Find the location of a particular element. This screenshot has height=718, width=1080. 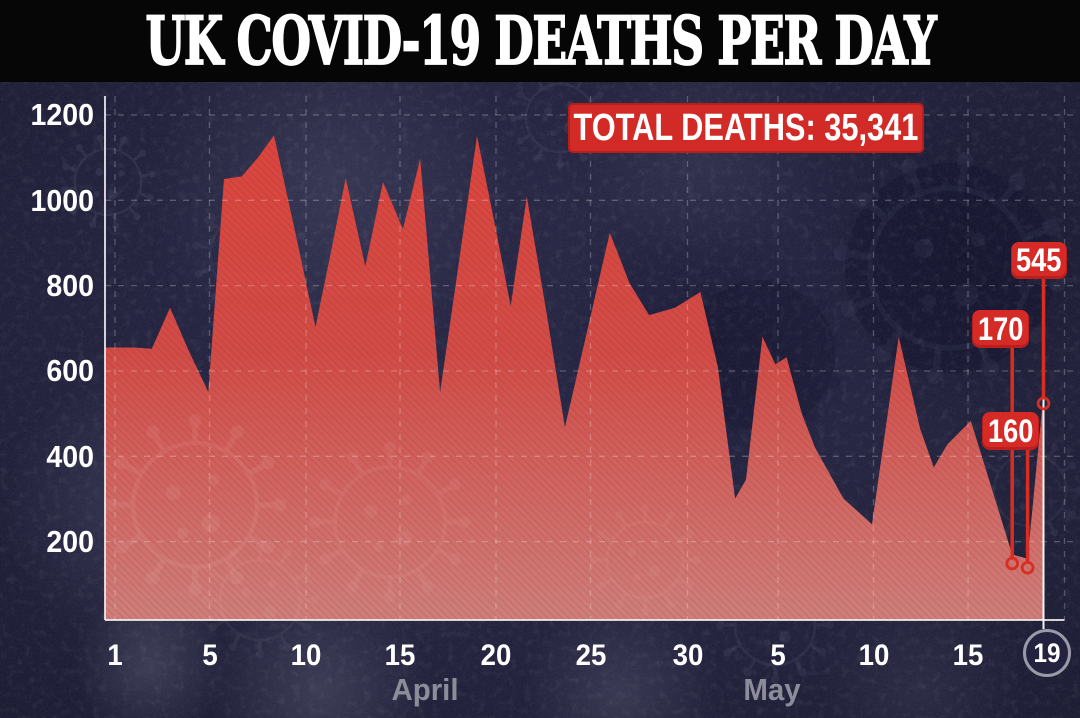

y-tick-label: 800 is located at coordinates (70, 286).